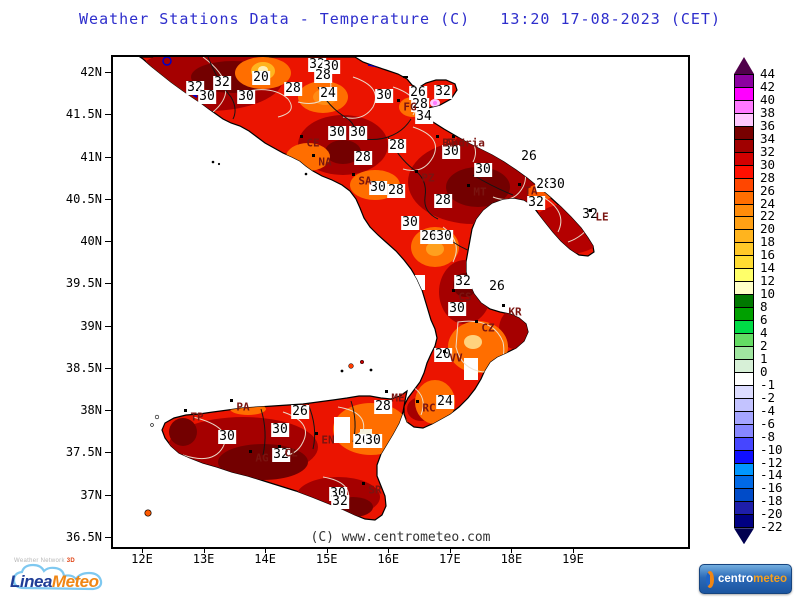 This screenshot has width=800, height=600. I want to click on colorbar-tick-label: 18, so click(768, 242).